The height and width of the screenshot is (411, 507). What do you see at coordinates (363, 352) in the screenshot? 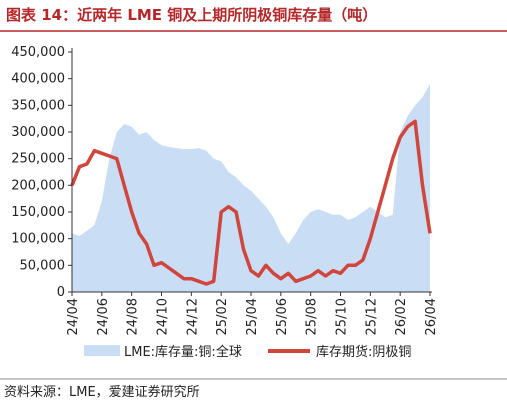
I see `legend-label: 库存期货:阴极铜` at bounding box center [363, 352].